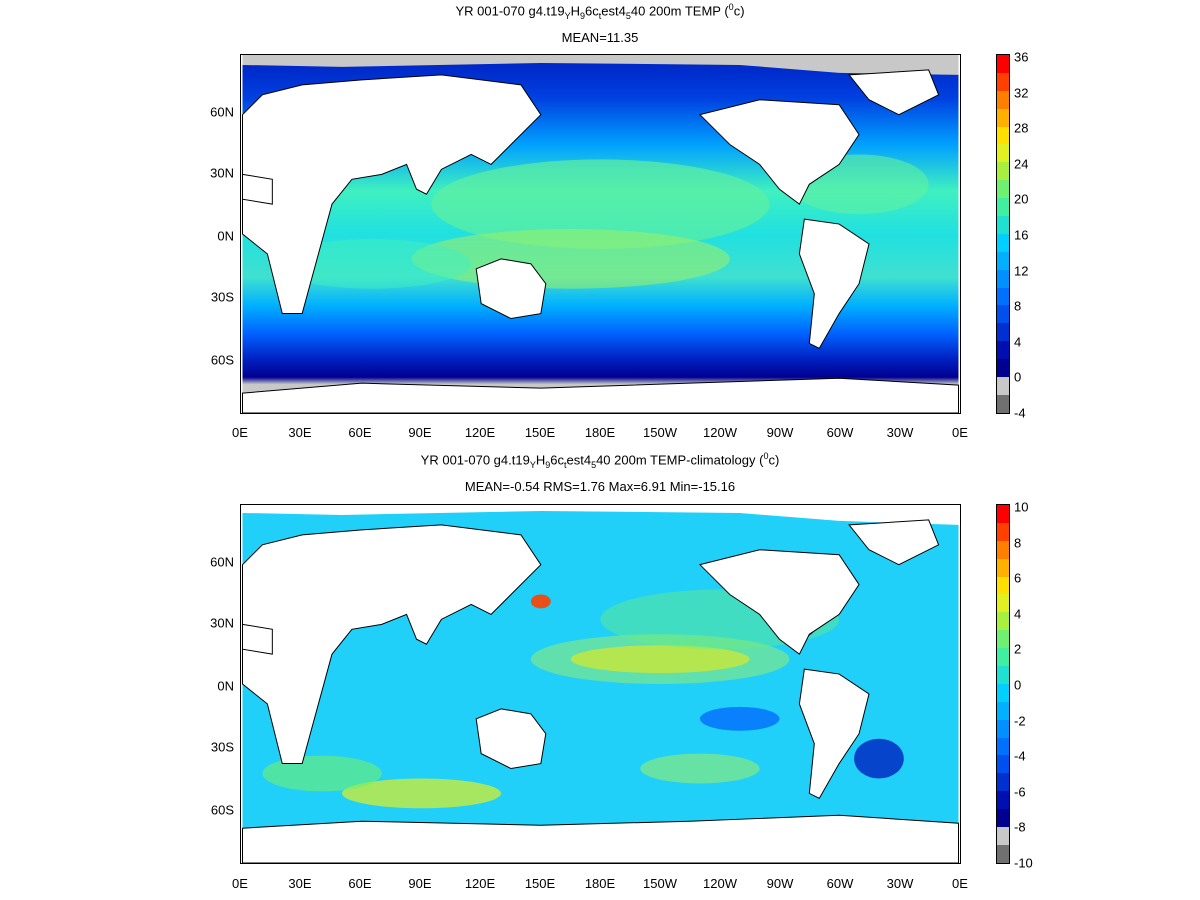 The width and height of the screenshot is (1200, 900). Describe the element at coordinates (540, 883) in the screenshot. I see `panel2-xtick: 150E` at that location.